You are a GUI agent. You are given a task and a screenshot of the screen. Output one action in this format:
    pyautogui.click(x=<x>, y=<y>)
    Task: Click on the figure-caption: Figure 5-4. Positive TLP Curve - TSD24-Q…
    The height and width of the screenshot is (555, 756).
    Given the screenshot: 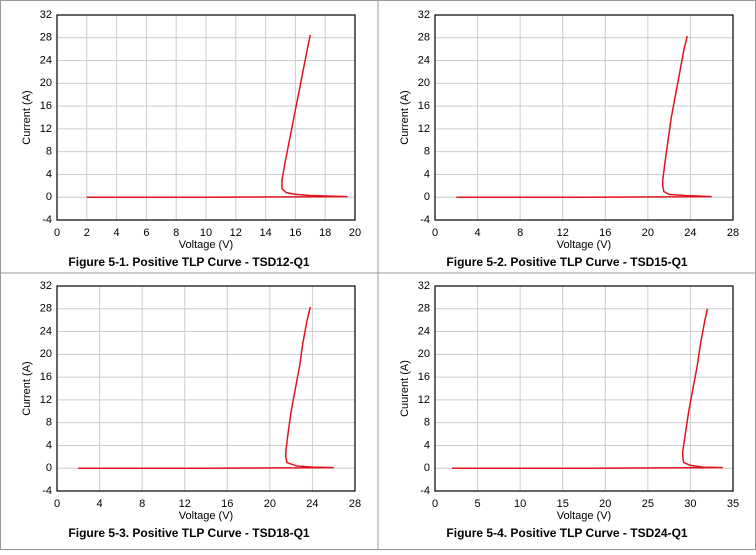 What is the action you would take?
    pyautogui.click(x=567, y=533)
    